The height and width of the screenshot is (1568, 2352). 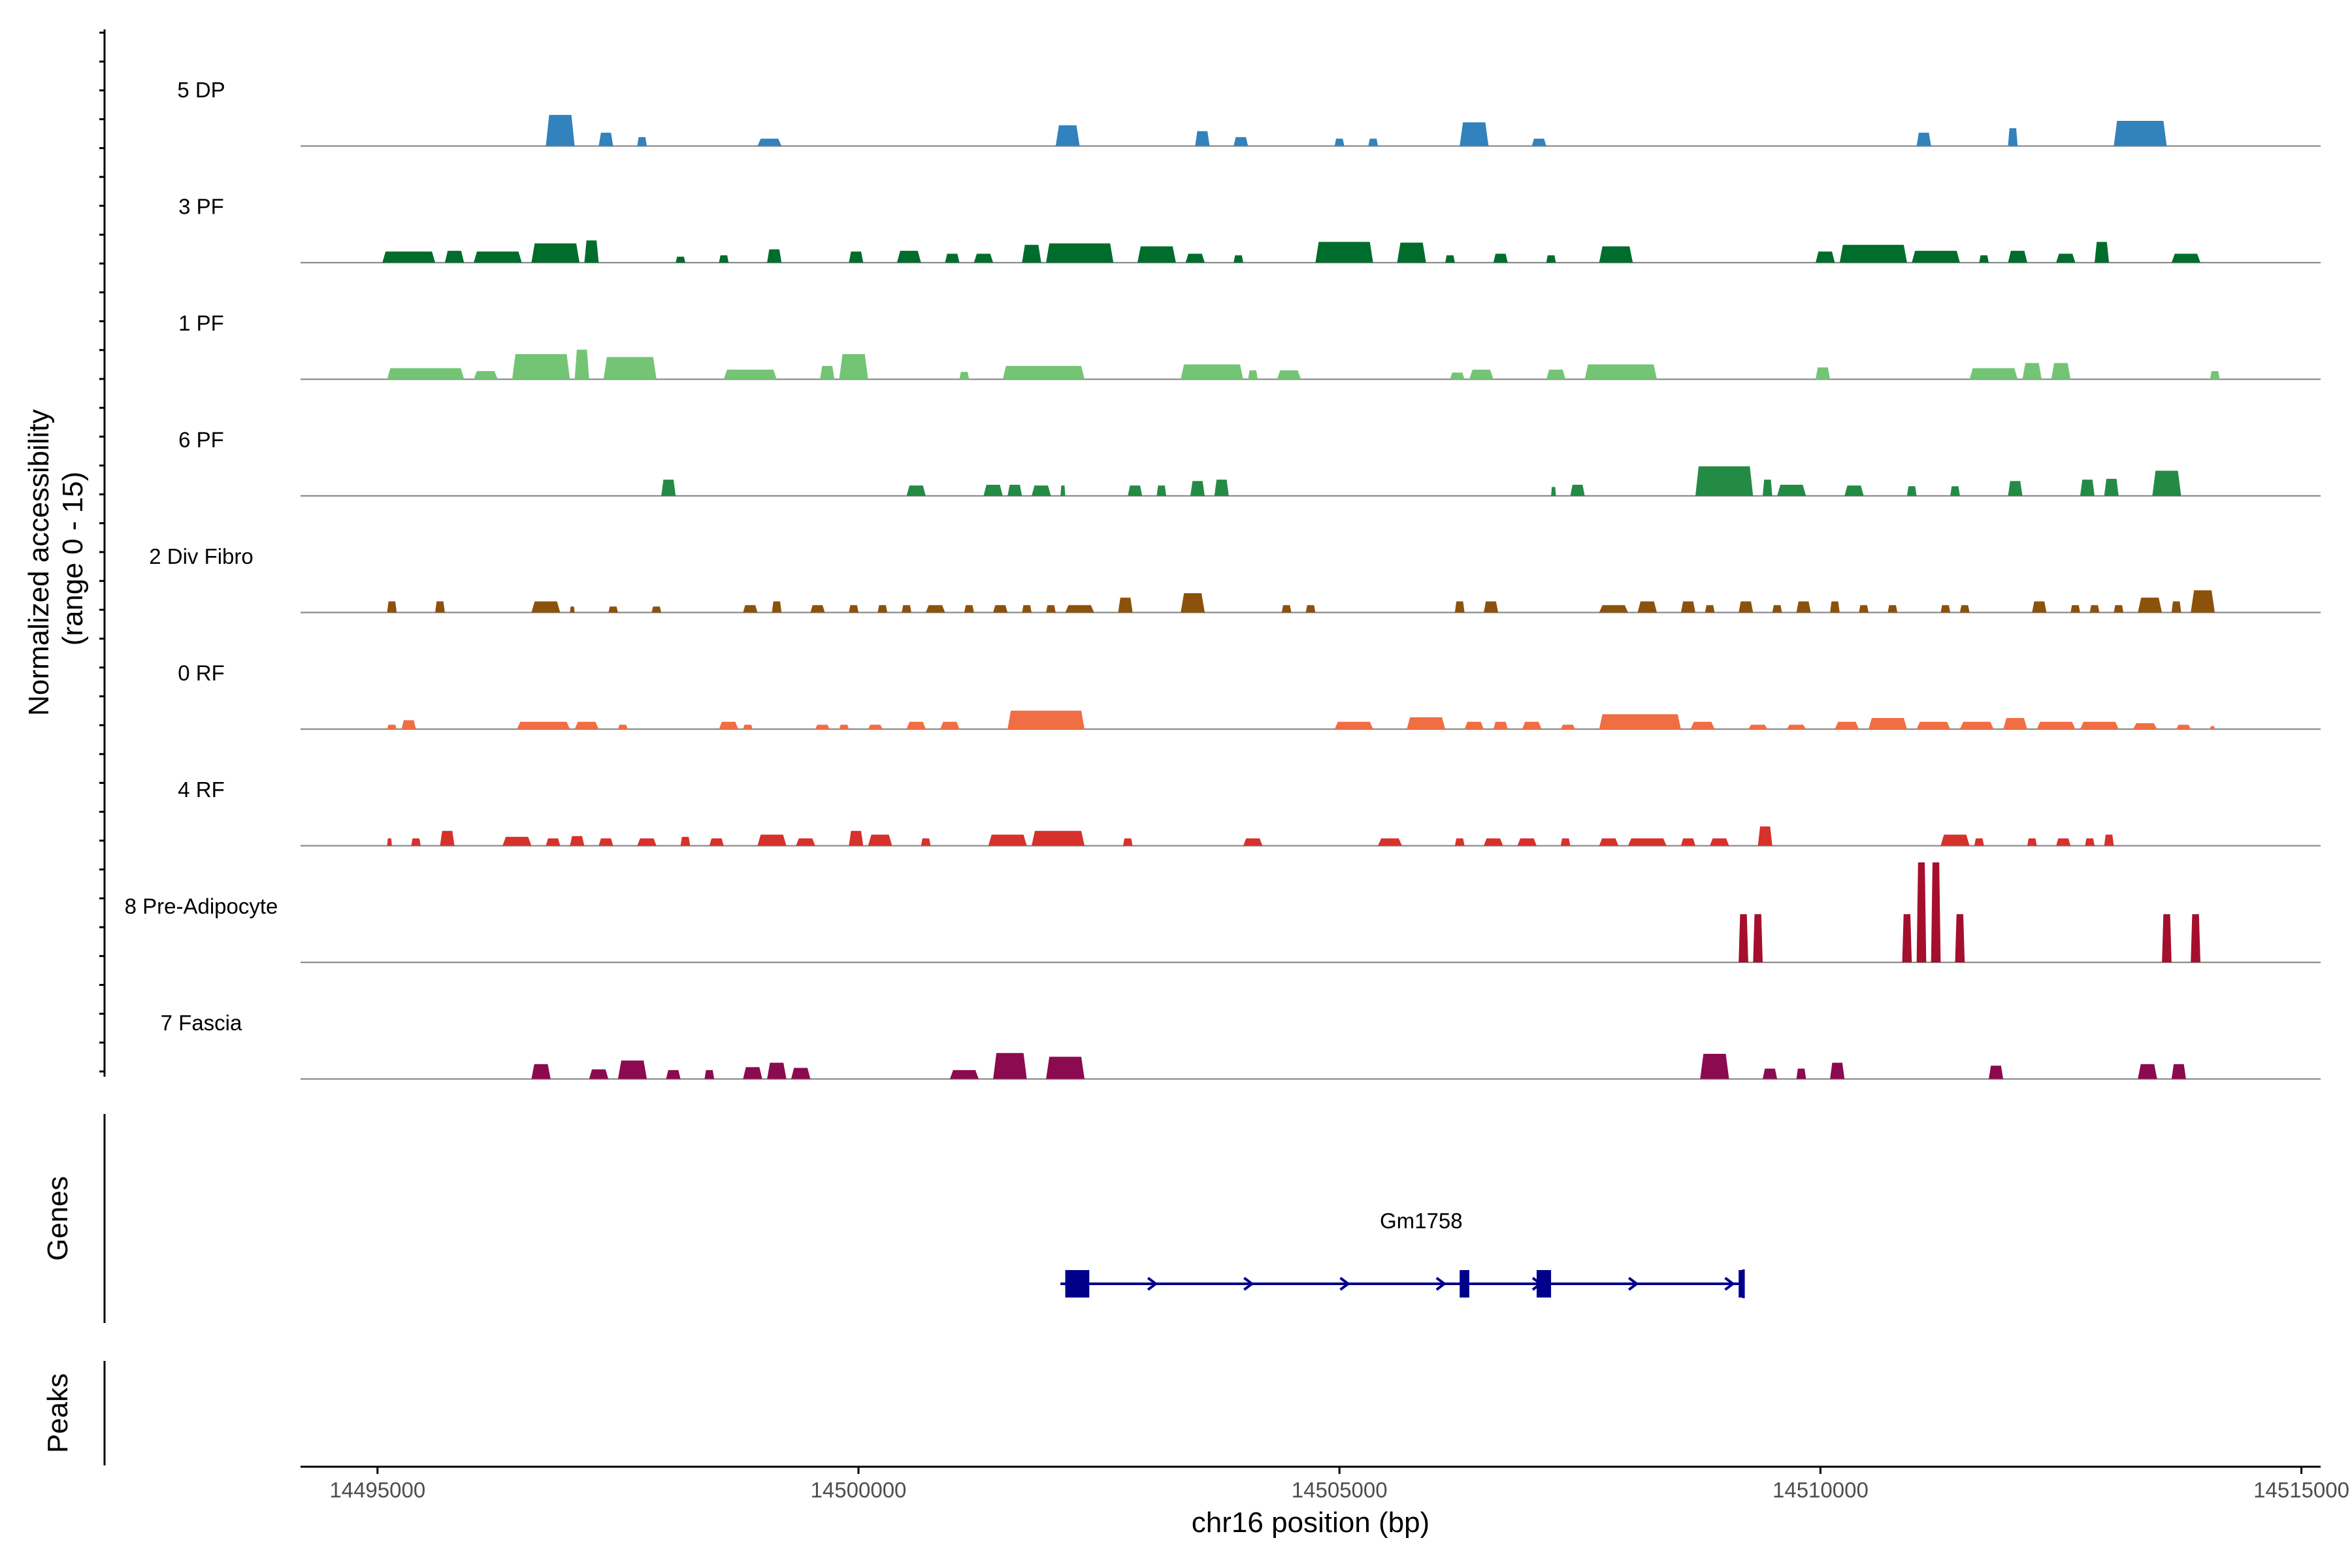 I want to click on track-1: 5 DP, so click(x=1249, y=112).